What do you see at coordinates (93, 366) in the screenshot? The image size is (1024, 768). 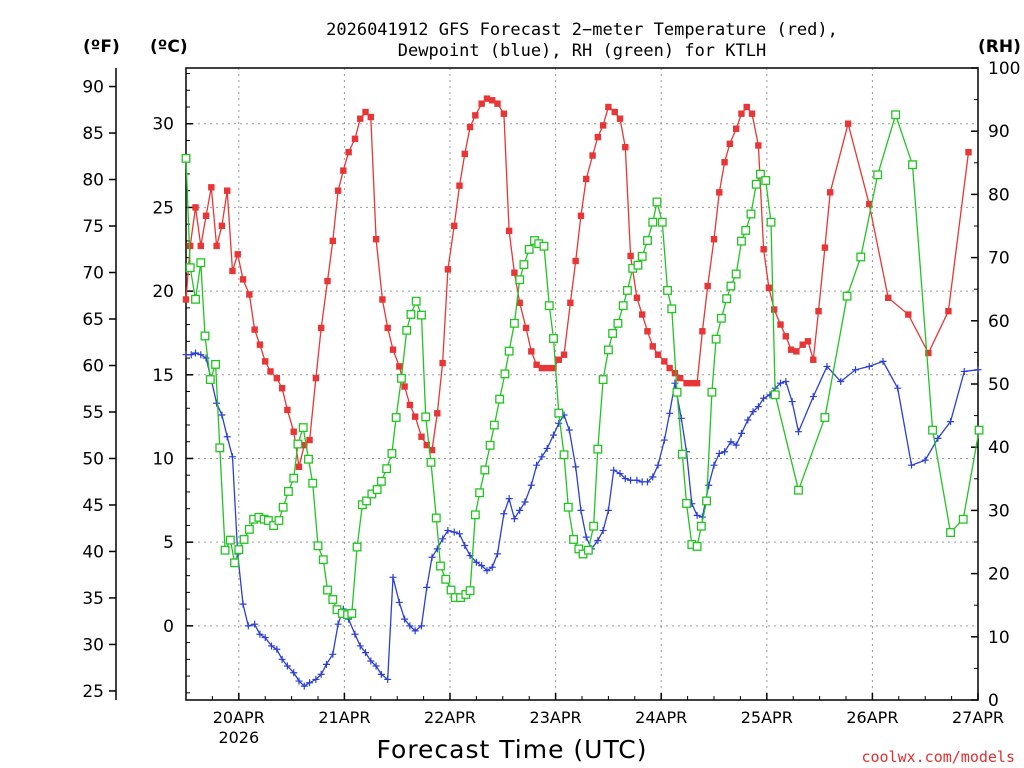 I see `fahrenheit-tick-label: 60` at bounding box center [93, 366].